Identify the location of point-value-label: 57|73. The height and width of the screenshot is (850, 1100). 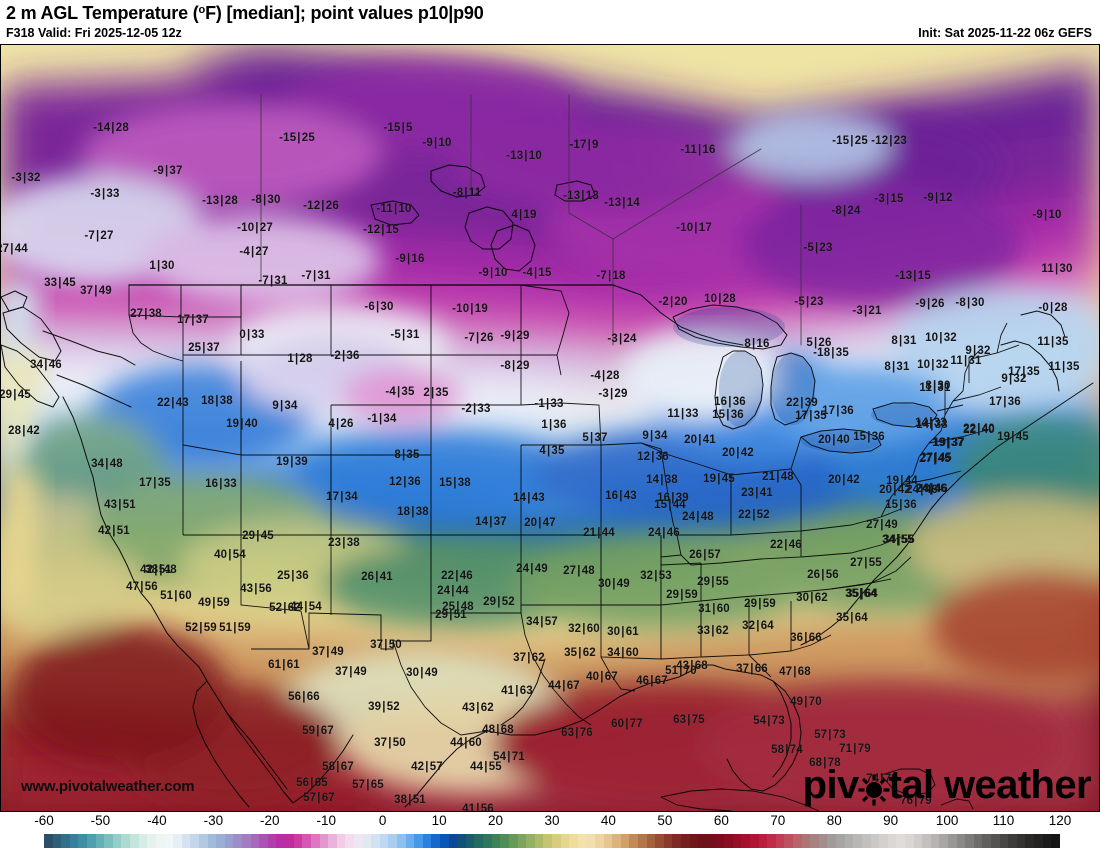
(830, 735).